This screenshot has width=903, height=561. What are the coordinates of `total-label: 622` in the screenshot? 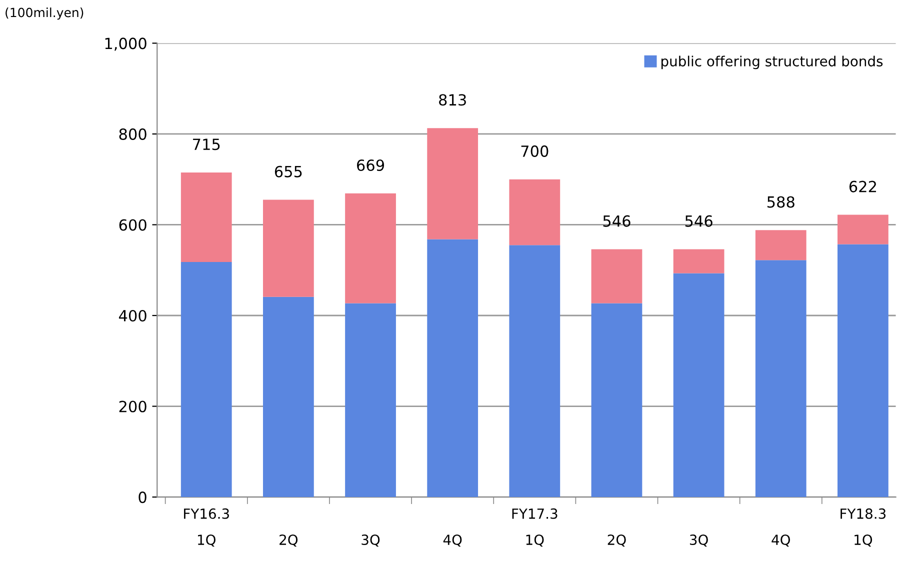 It's located at (862, 186).